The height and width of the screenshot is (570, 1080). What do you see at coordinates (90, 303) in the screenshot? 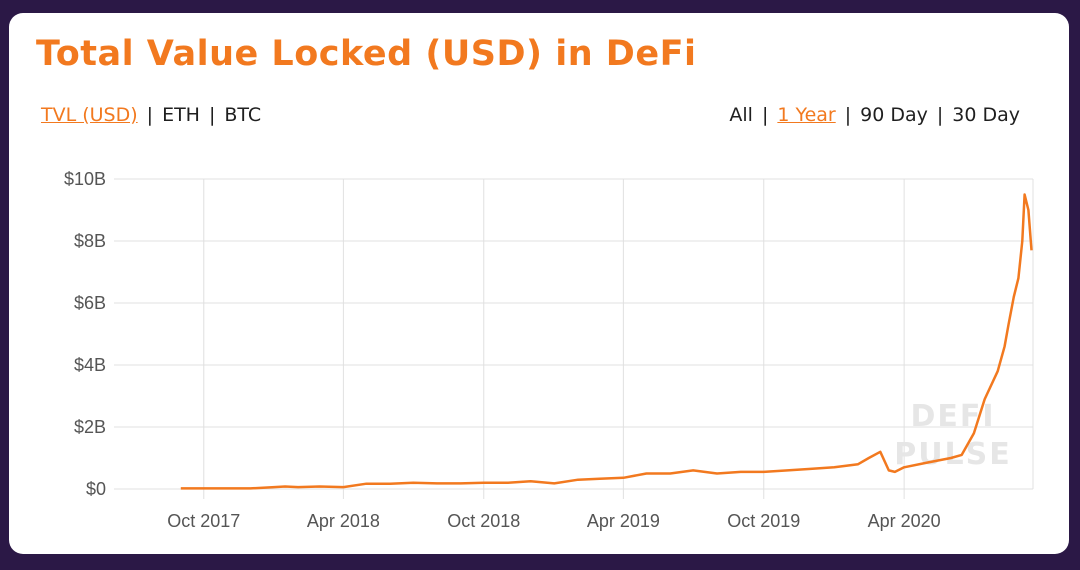
I see `y-tick-label: $6B` at bounding box center [90, 303].